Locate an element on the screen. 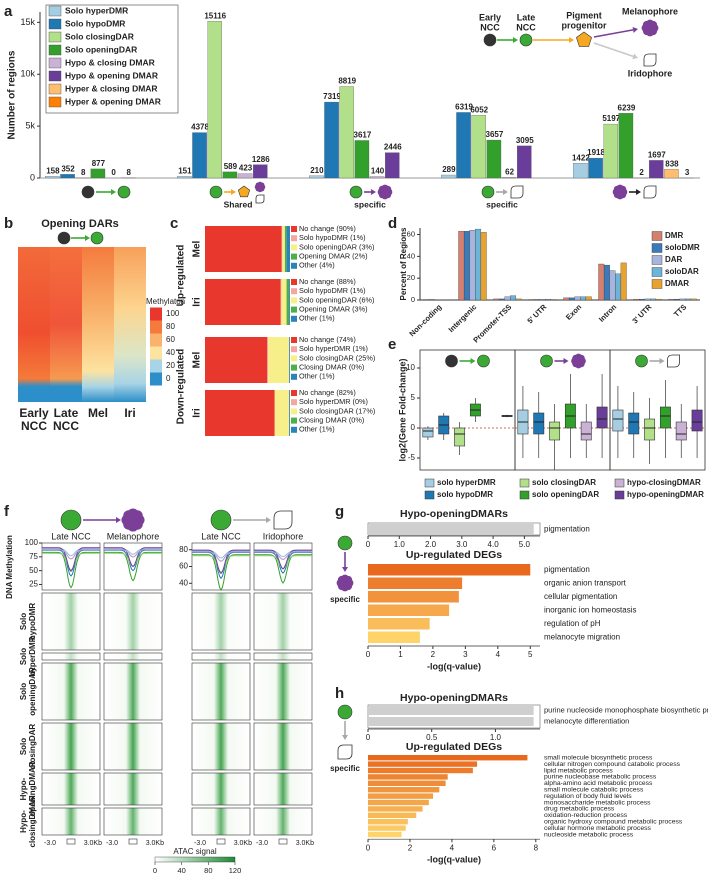 The width and height of the screenshot is (708, 879). colorbar-tick-label: 120 is located at coordinates (235, 870).